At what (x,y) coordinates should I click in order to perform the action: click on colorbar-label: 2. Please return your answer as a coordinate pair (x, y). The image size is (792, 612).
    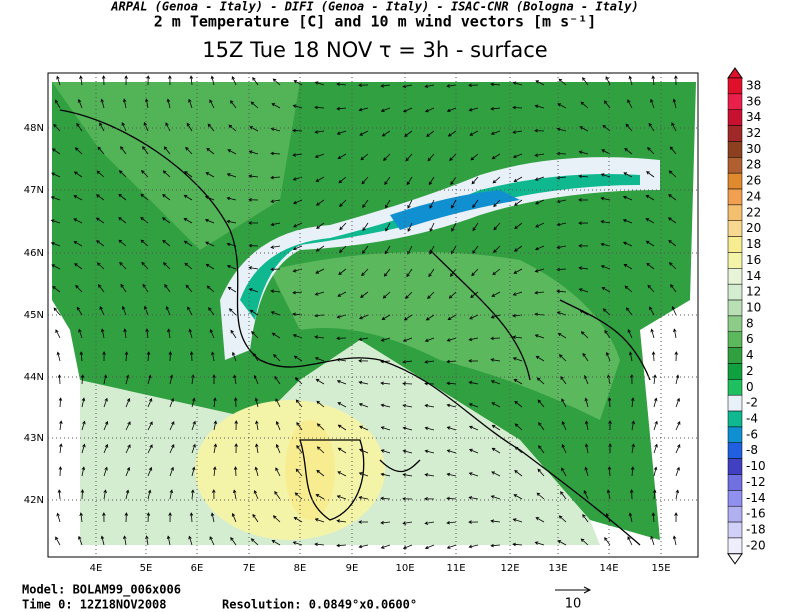
    Looking at the image, I should click on (750, 371).